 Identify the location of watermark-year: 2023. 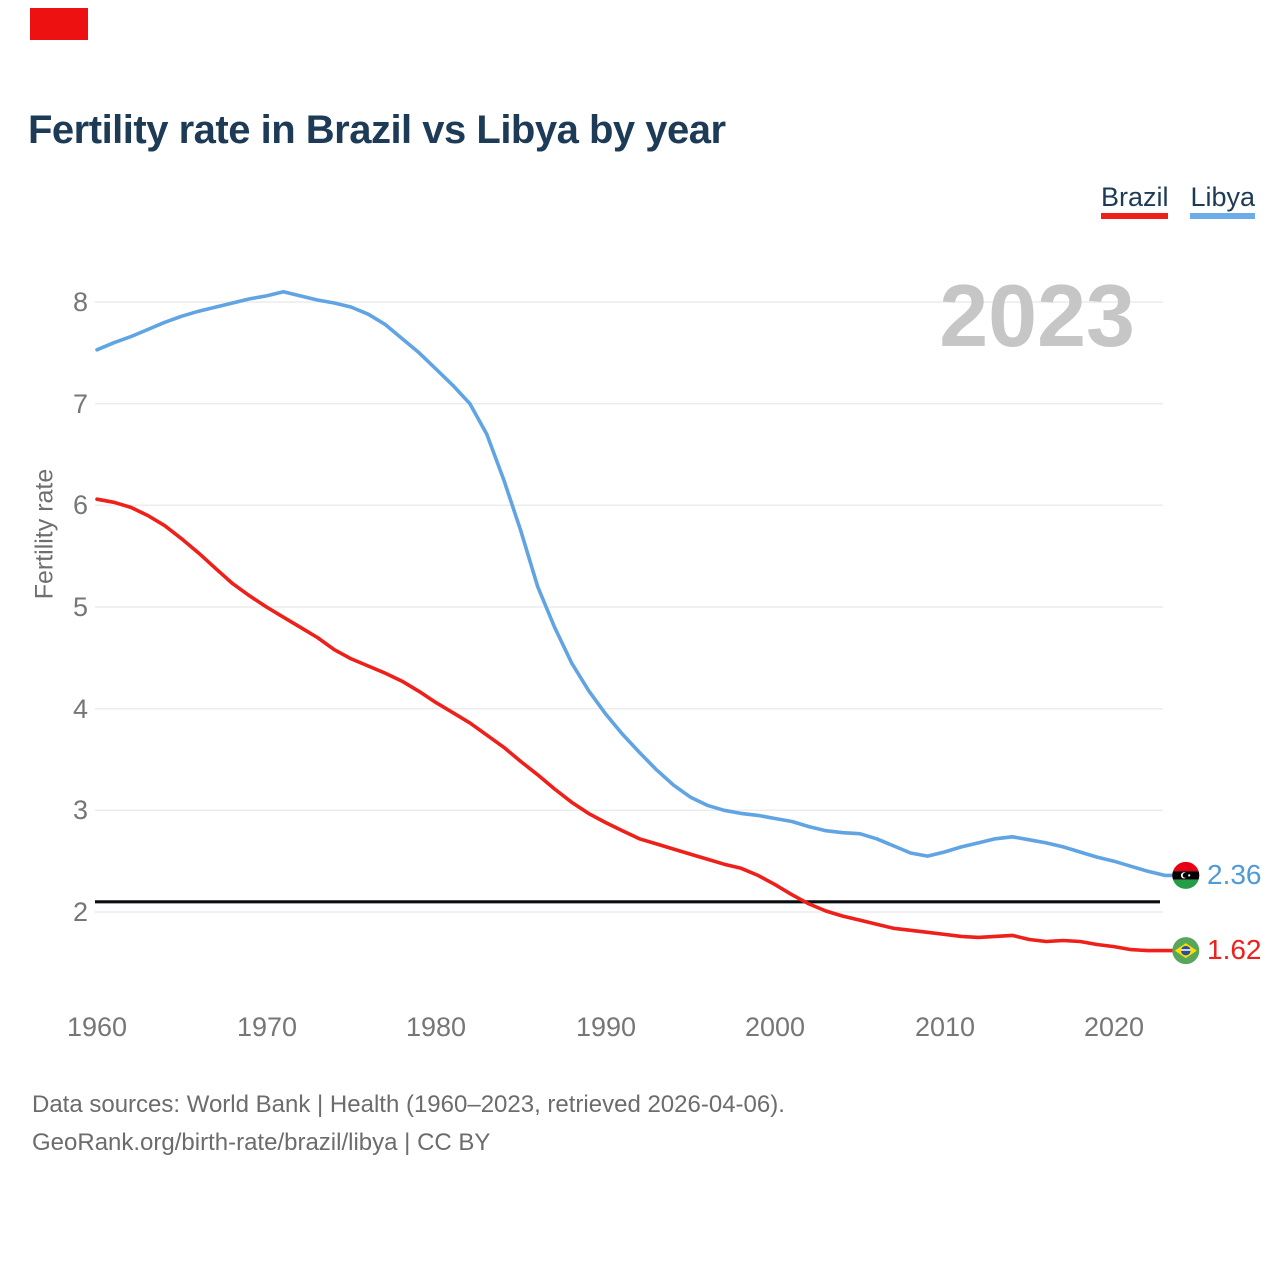
(1037, 315).